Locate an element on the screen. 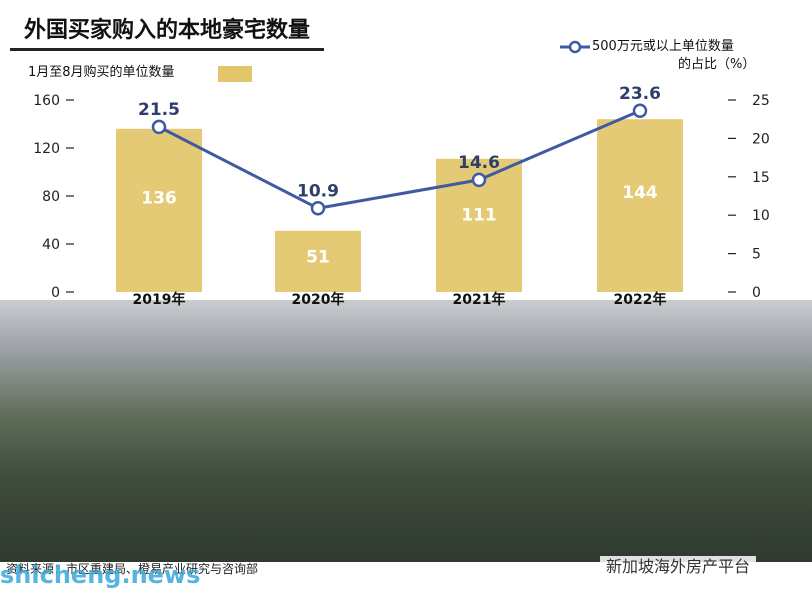  bar-value-label: 51 is located at coordinates (318, 258).